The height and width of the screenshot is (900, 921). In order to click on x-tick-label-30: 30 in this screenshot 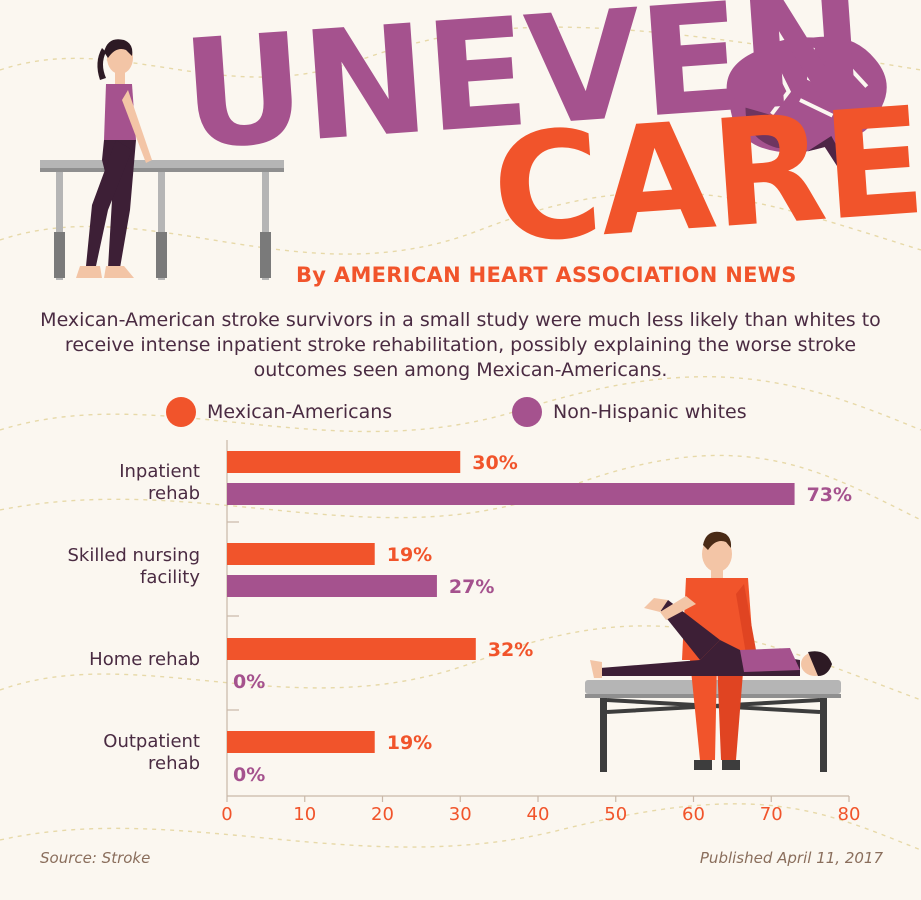, I will do `click(460, 814)`.